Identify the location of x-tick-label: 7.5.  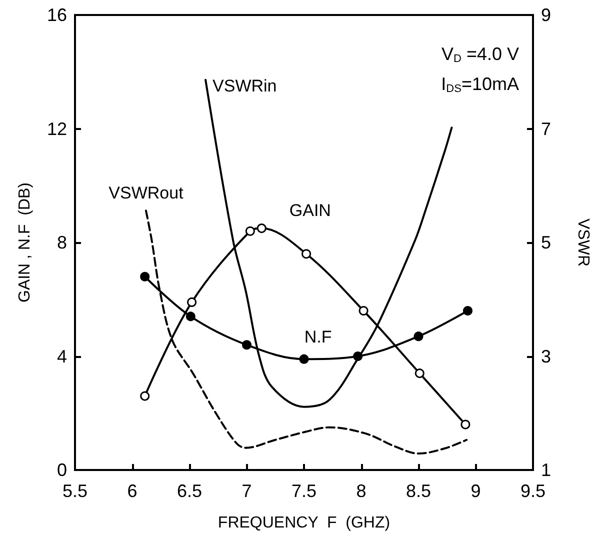
(304, 491).